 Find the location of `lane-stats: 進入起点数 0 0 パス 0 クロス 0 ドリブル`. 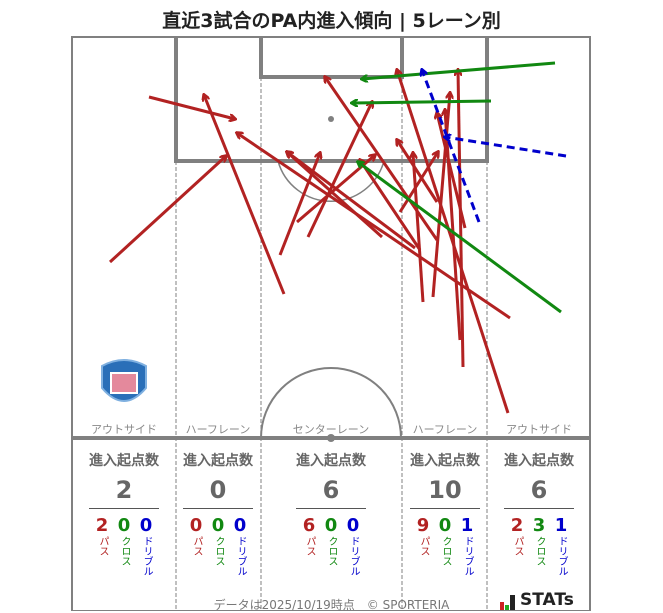

lane-stats: 進入起点数 0 0 パス 0 クロス 0 ドリブル is located at coordinates (218, 513).